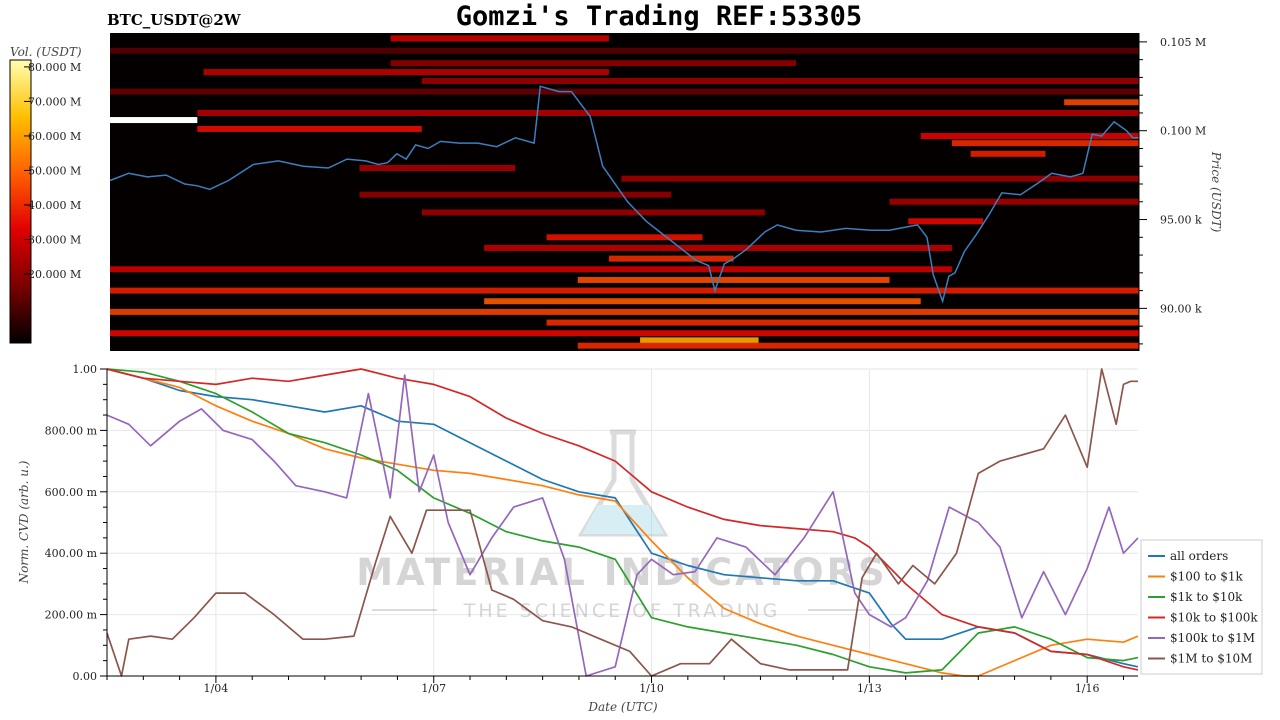 The width and height of the screenshot is (1280, 720). What do you see at coordinates (54, 67) in the screenshot?
I see `colorbar-tick-label: 80.000 M` at bounding box center [54, 67].